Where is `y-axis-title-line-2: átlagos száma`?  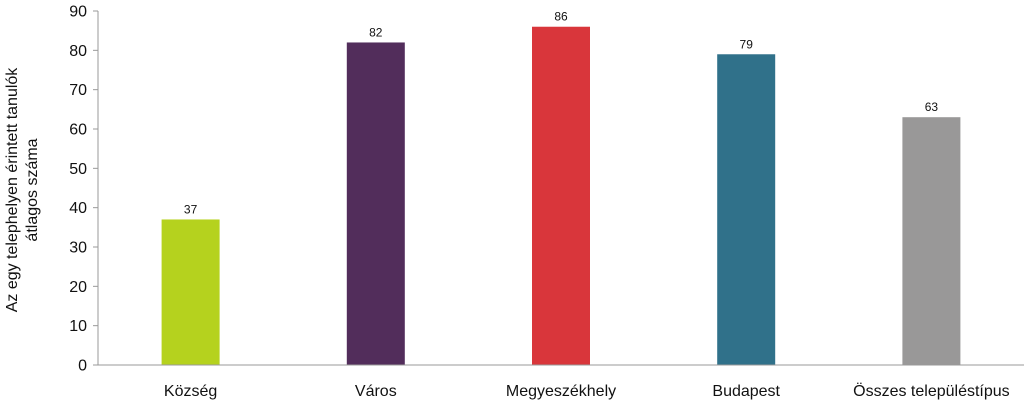 y-axis-title-line-2: átlagos száma is located at coordinates (32, 189).